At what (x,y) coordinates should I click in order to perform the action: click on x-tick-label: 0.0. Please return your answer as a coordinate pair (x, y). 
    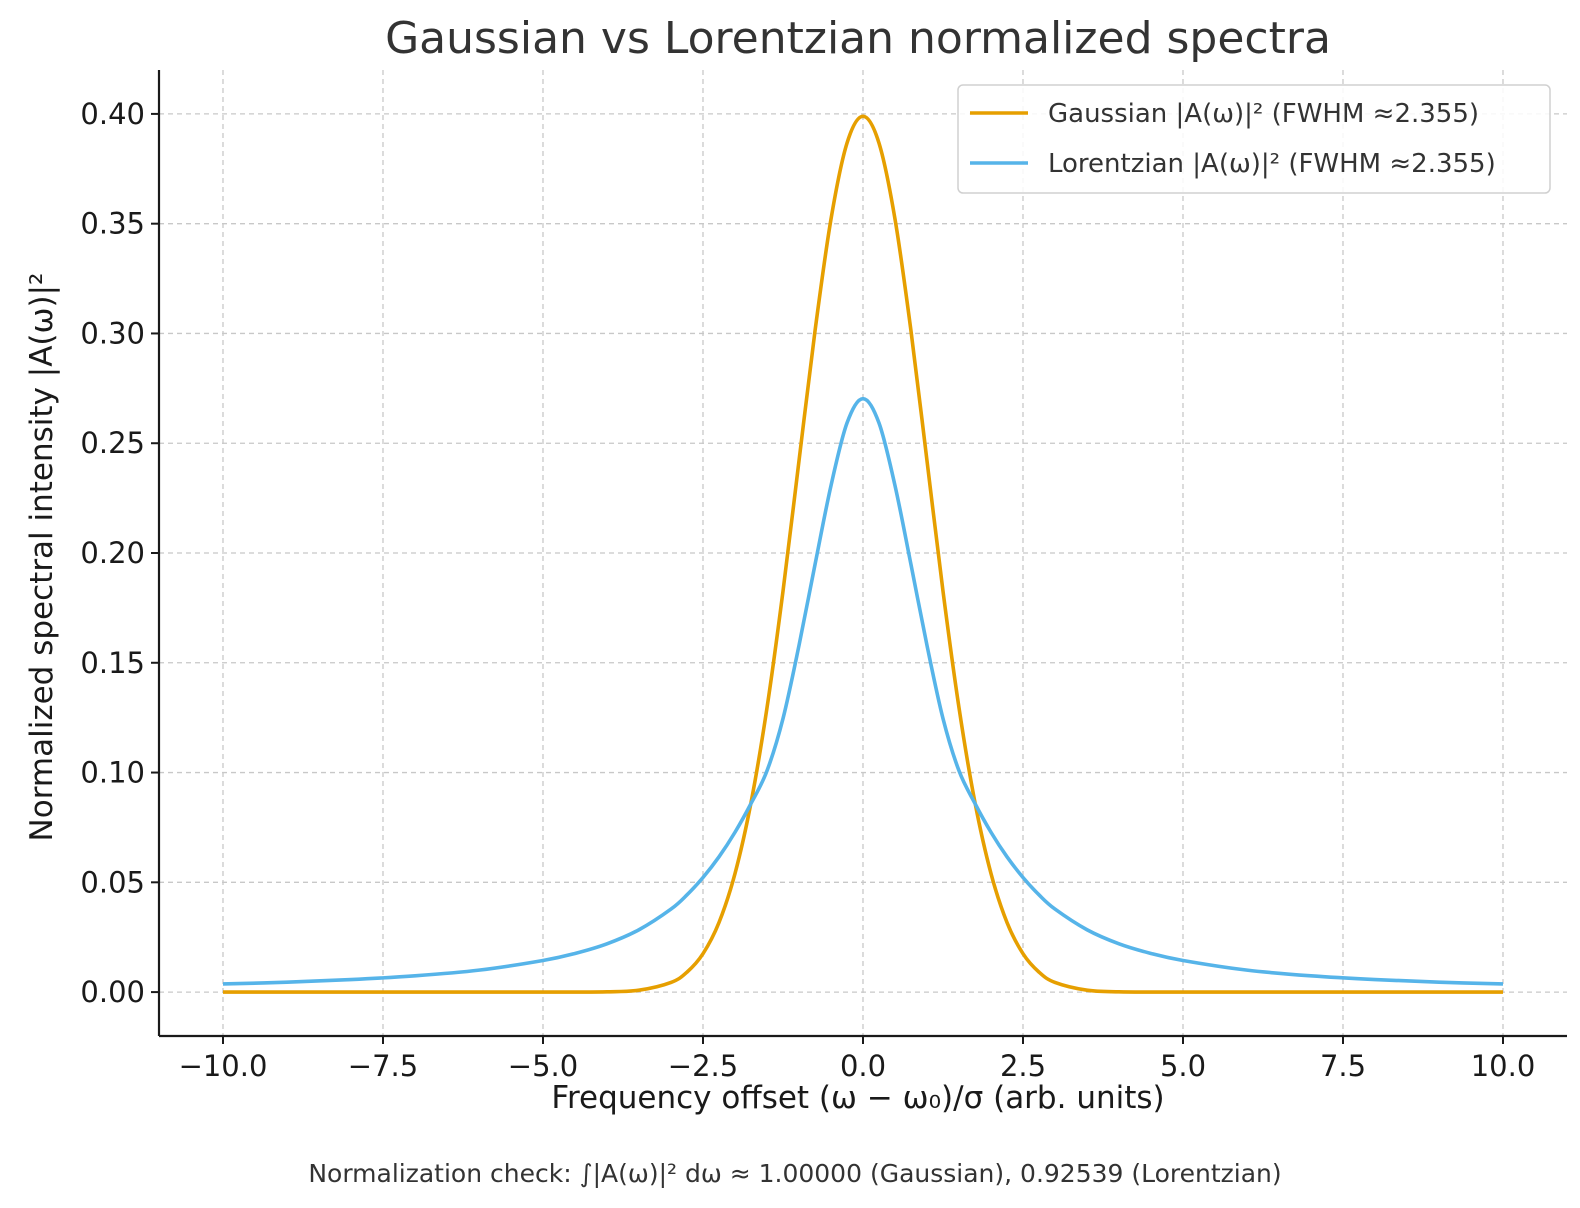
    Looking at the image, I should click on (863, 1066).